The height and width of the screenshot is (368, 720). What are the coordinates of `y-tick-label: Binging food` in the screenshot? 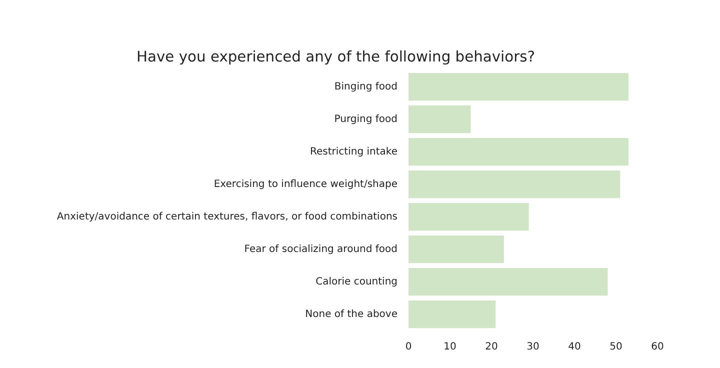 It's located at (366, 86).